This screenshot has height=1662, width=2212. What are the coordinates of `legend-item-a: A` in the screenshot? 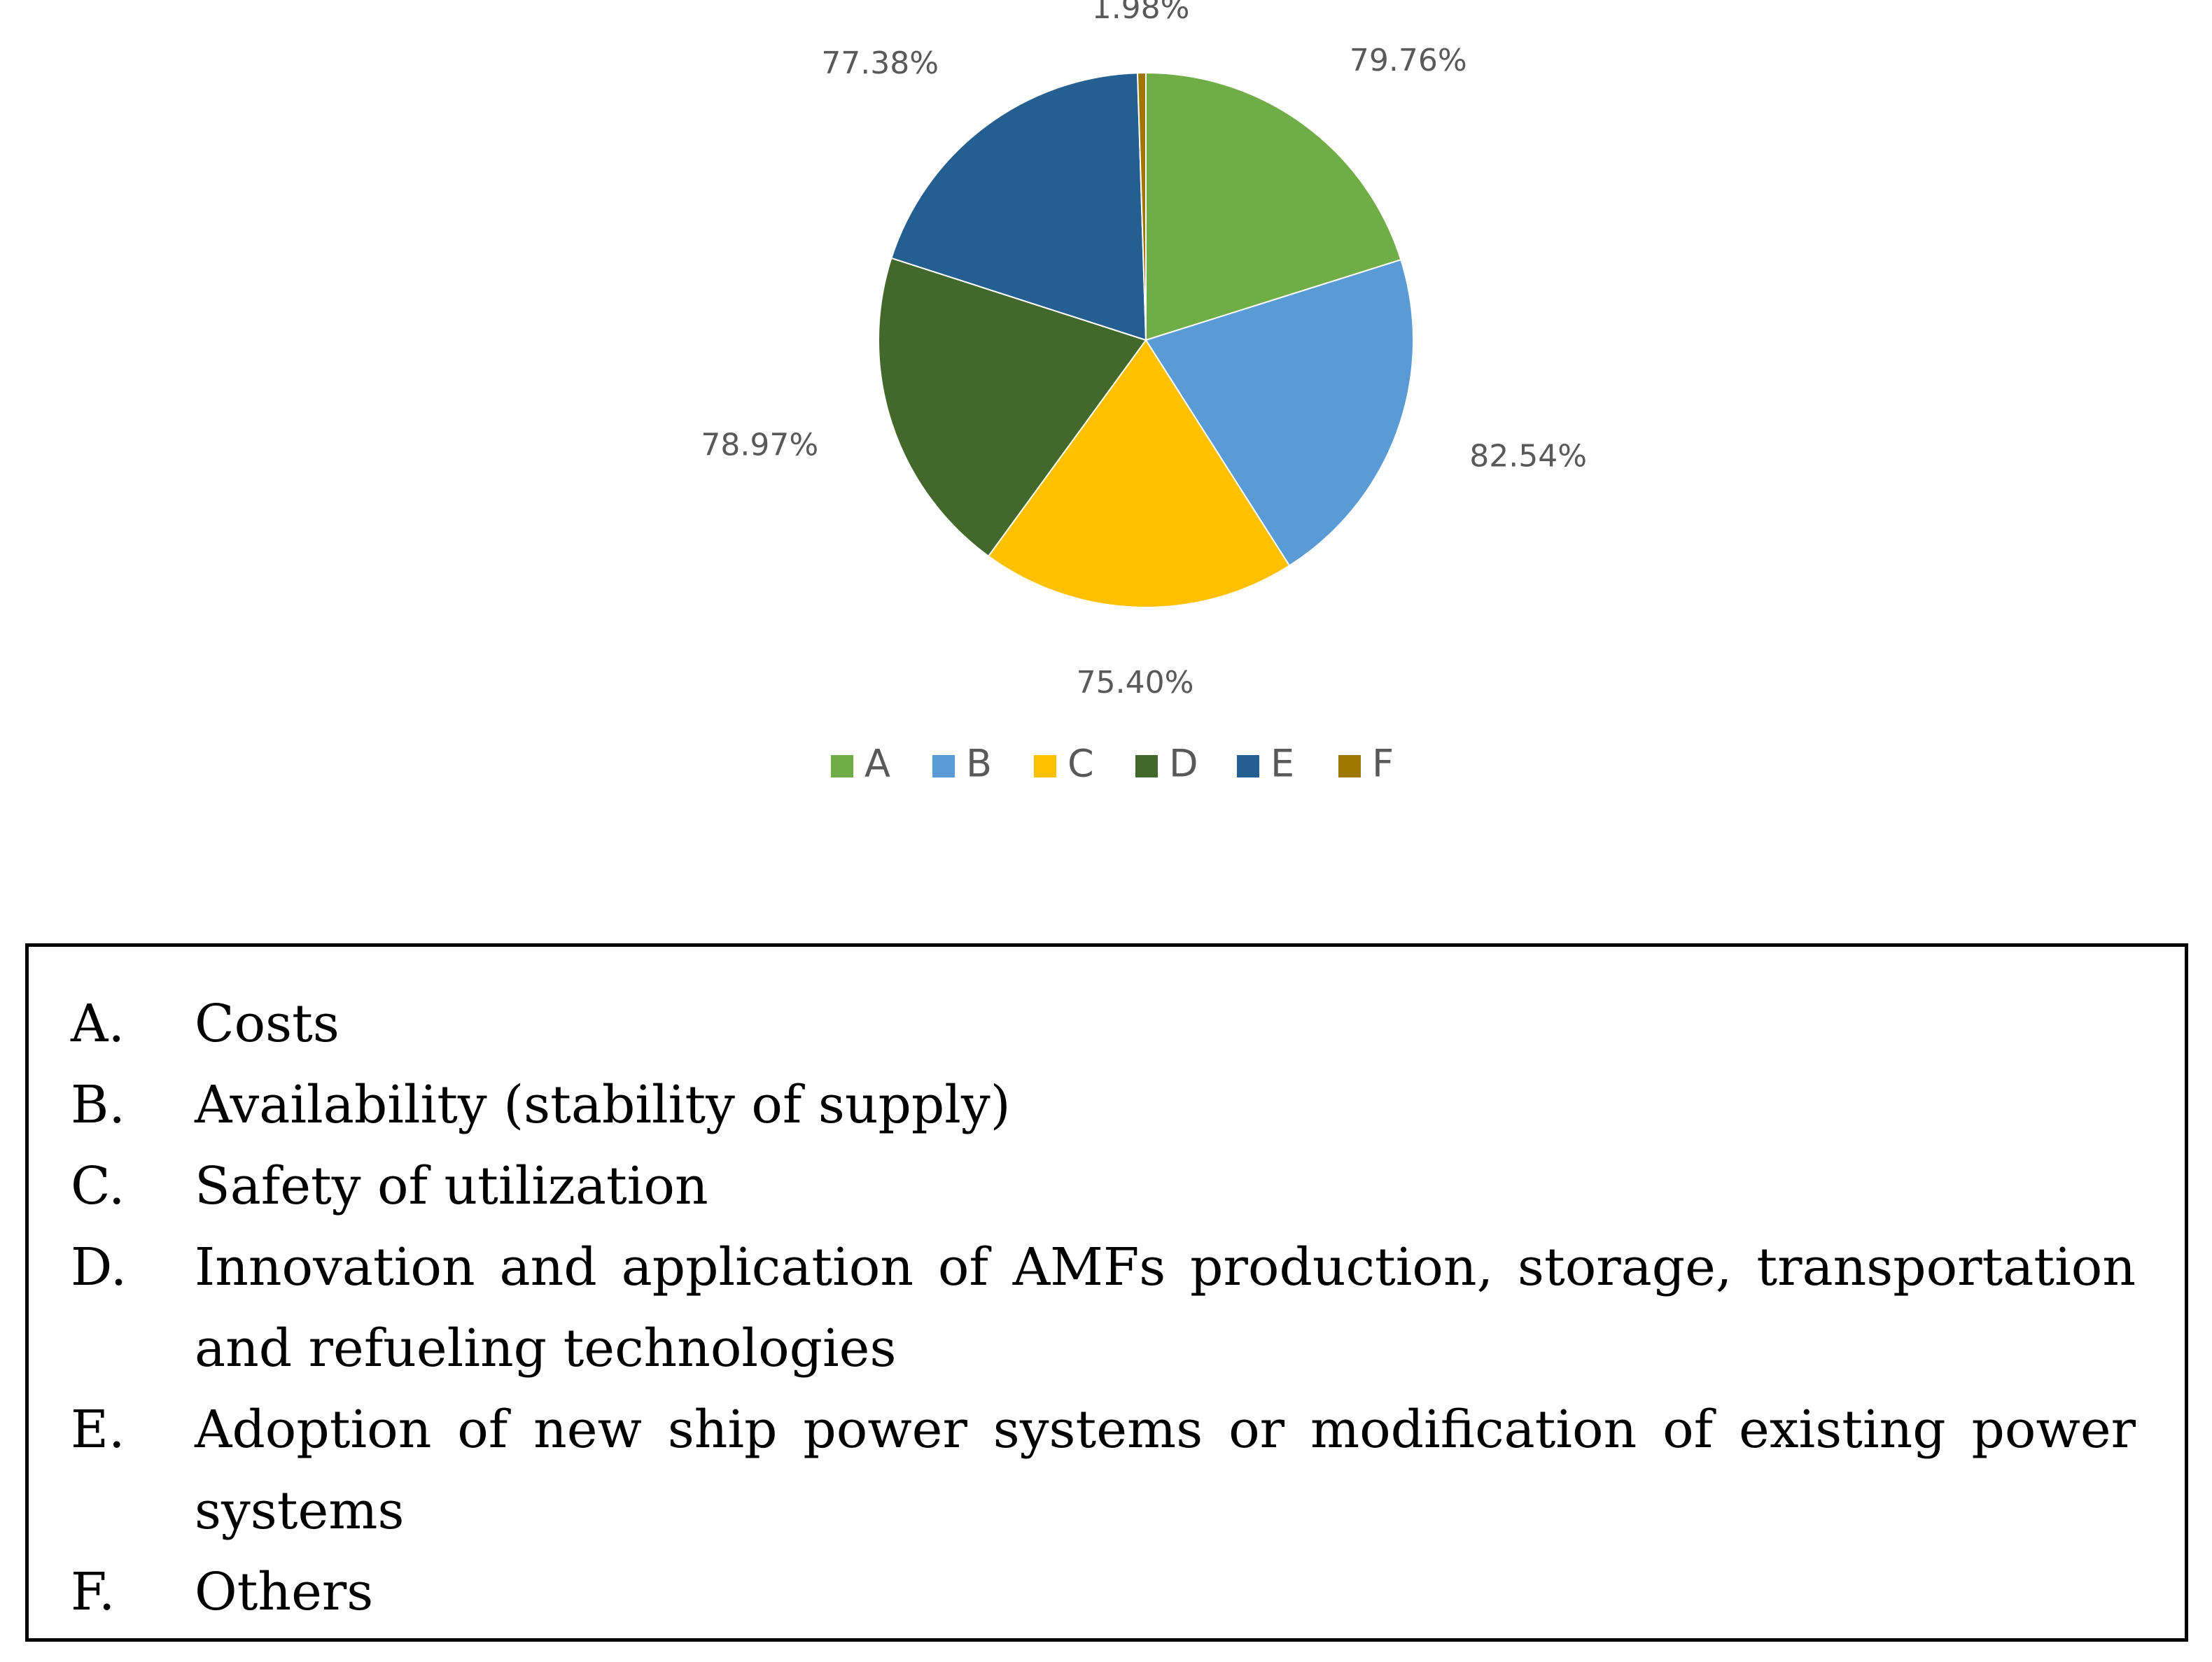 It's located at (860, 764).